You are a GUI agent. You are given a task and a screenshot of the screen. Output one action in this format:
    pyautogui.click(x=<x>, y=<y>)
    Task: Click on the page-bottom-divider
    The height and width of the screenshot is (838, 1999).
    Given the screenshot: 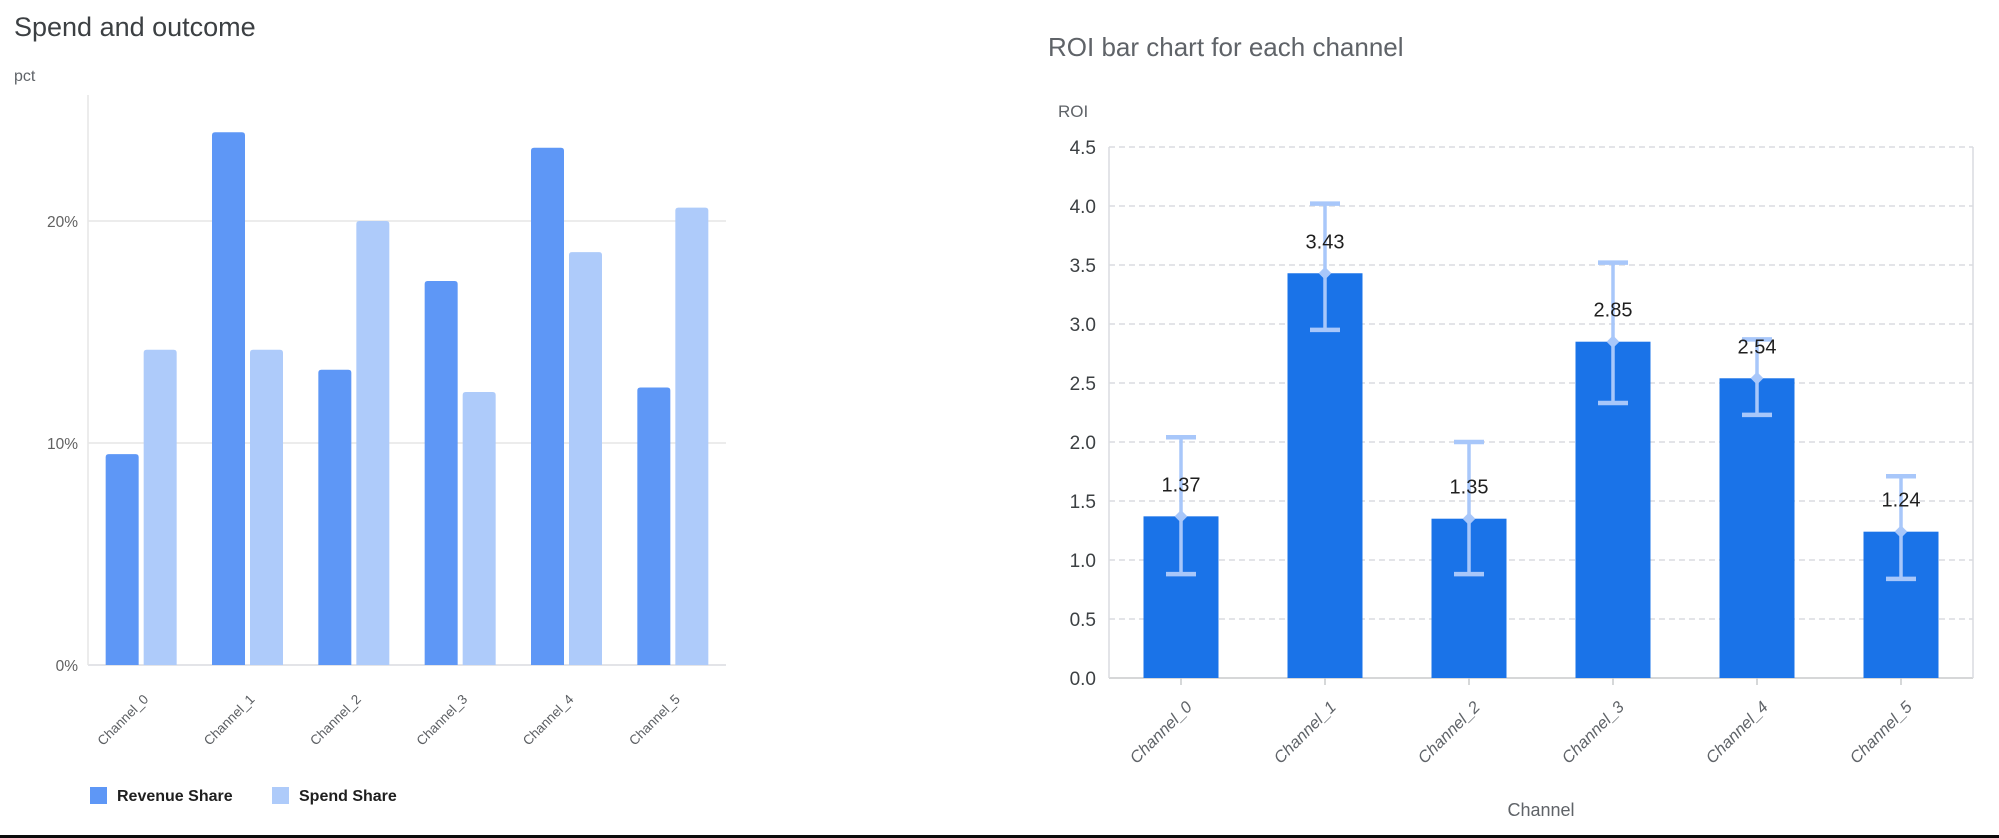 What is the action you would take?
    pyautogui.click(x=999, y=836)
    